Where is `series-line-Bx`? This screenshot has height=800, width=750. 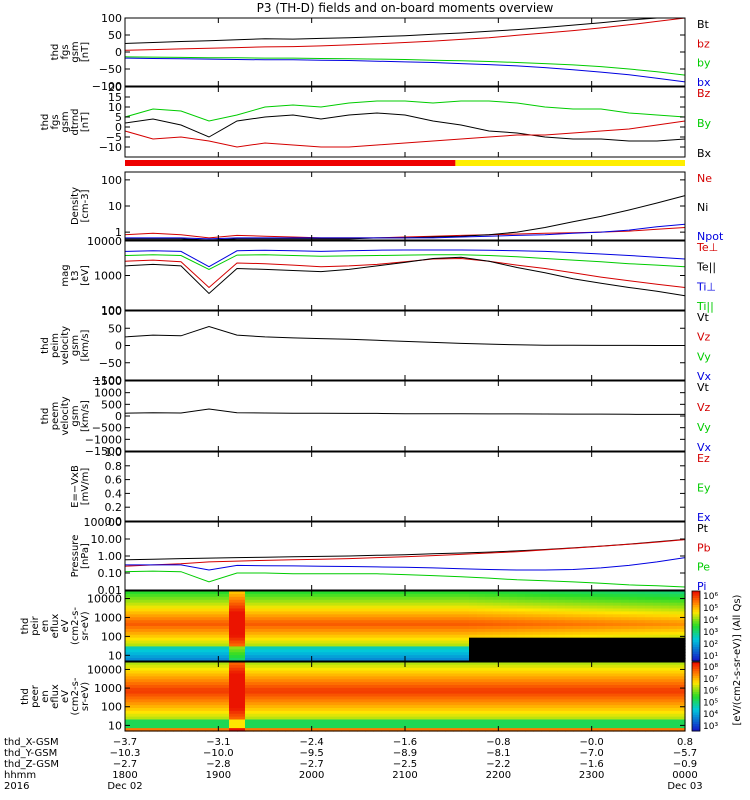 series-line-Bx is located at coordinates (405, 127).